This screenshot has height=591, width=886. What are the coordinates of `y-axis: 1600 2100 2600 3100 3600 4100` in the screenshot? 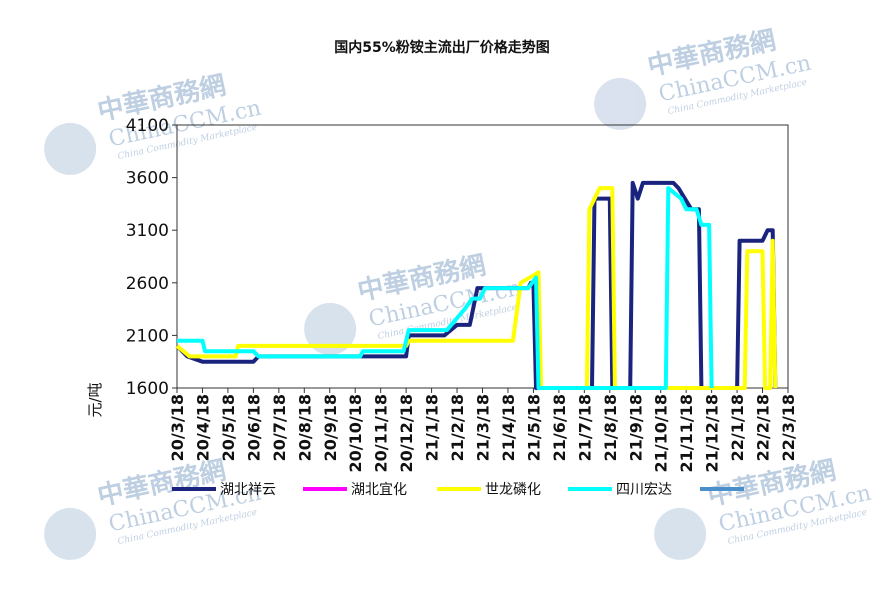 It's located at (151, 257).